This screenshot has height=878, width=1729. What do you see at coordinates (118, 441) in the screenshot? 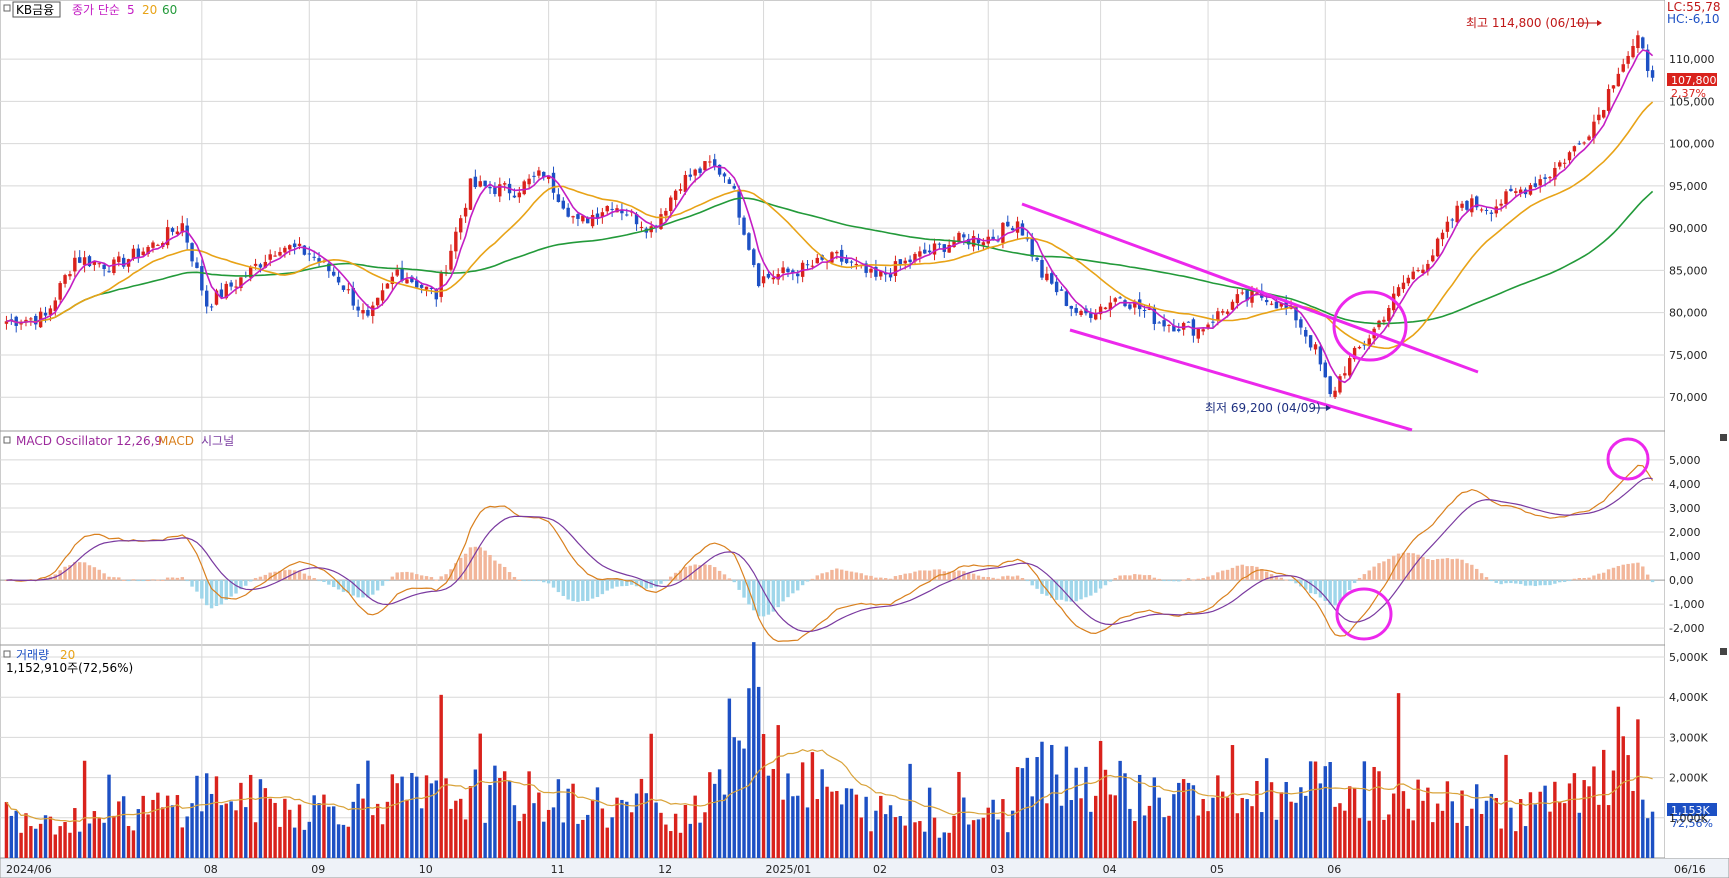
I see `macd-legend: MACD Oscillator 12,26,9 MACD 시그널` at bounding box center [118, 441].